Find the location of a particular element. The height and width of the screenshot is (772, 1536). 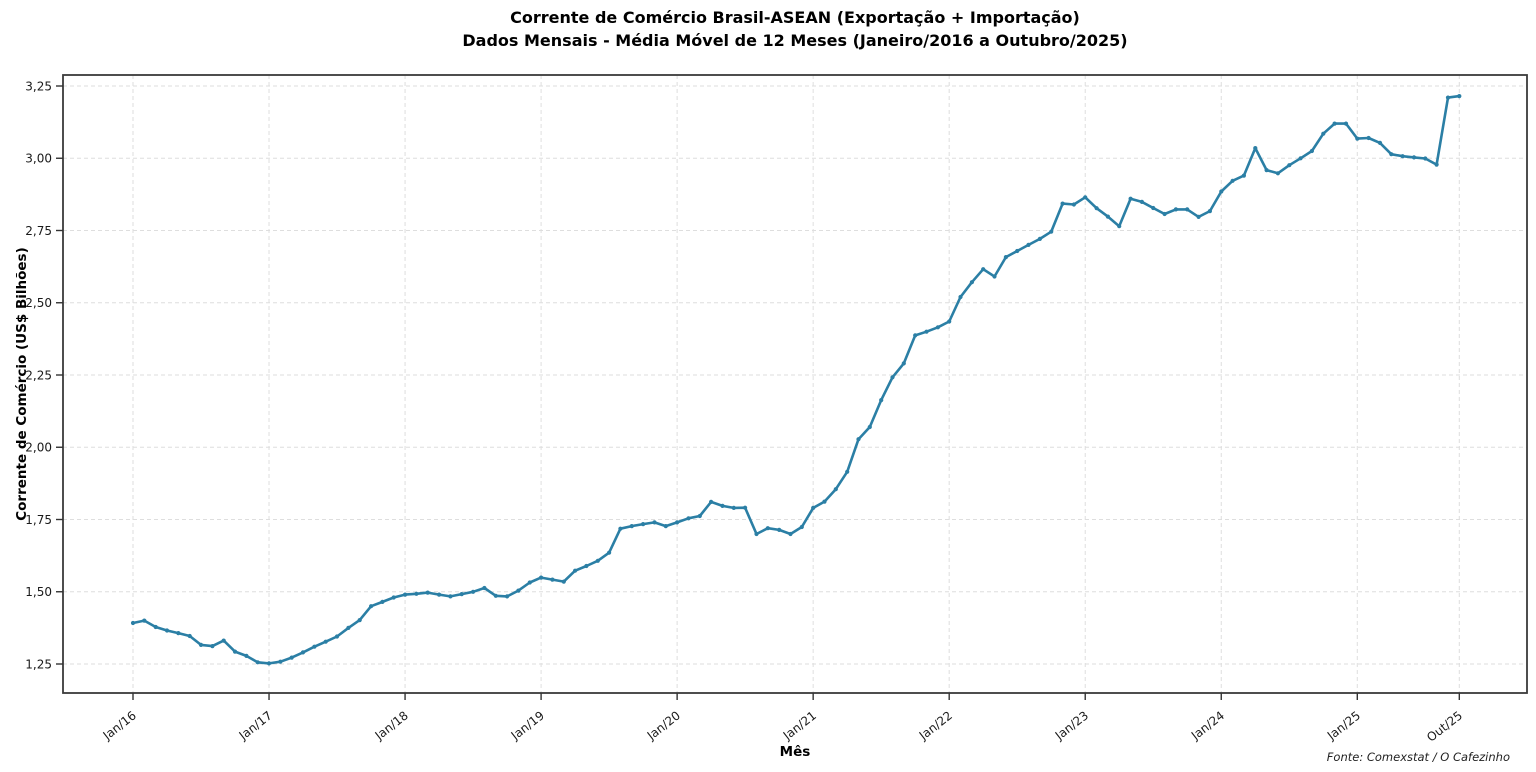

x-tick-label: Out/25 is located at coordinates (1444, 726).